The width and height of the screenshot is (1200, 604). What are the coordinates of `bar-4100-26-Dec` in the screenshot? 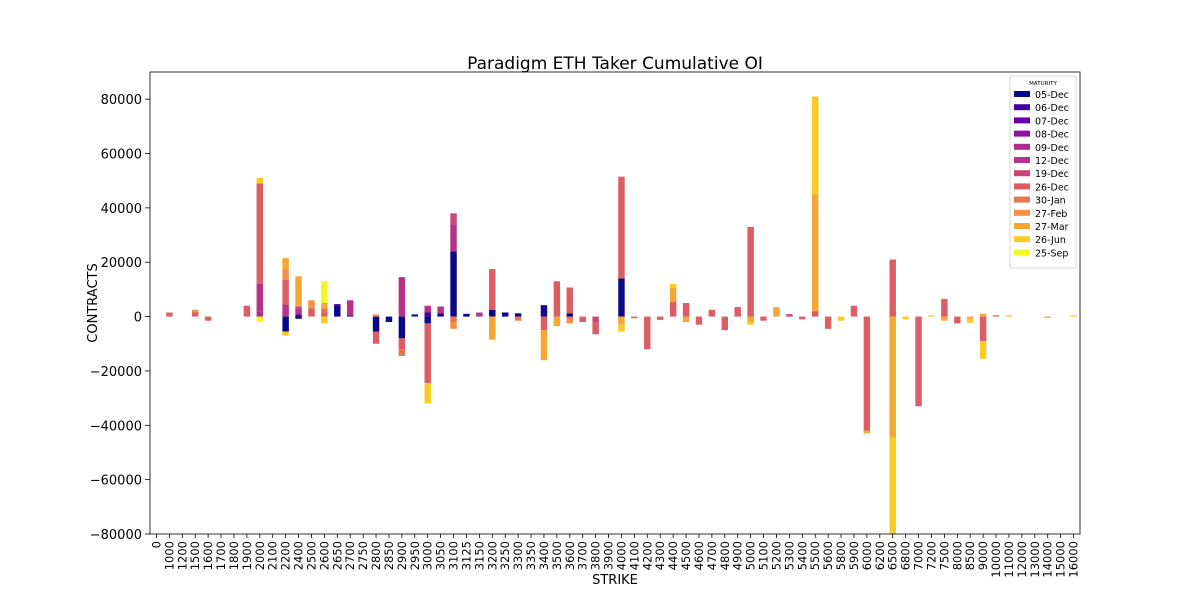 It's located at (634, 317).